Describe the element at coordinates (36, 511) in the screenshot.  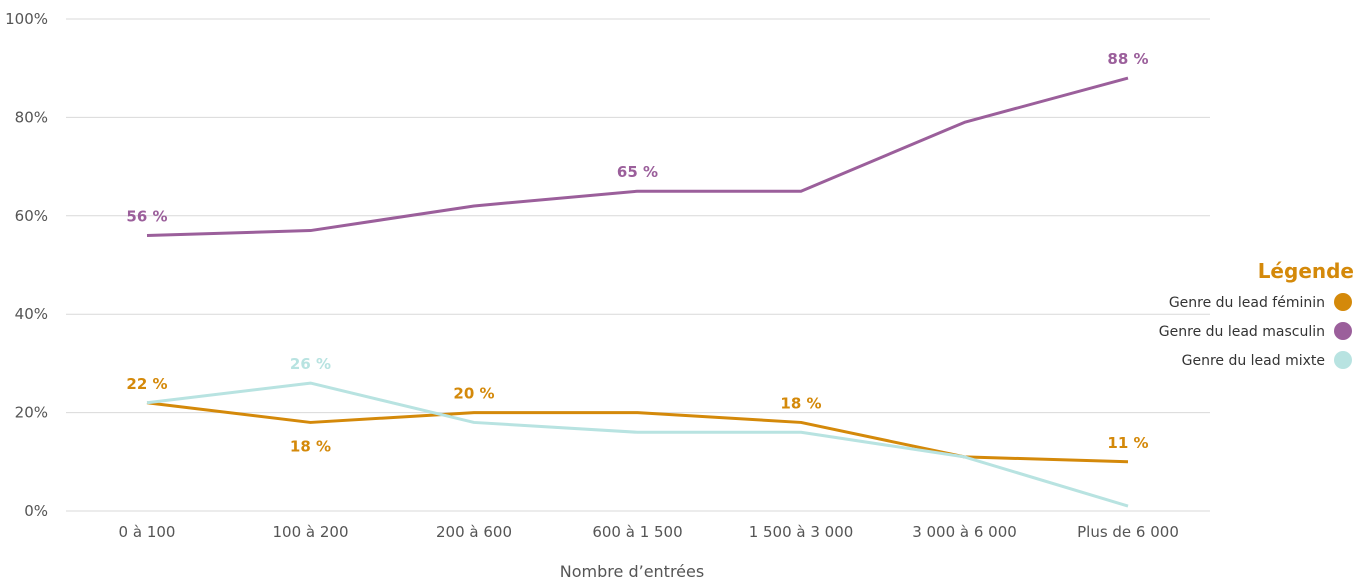
I see `y-tick-label: 0%` at that location.